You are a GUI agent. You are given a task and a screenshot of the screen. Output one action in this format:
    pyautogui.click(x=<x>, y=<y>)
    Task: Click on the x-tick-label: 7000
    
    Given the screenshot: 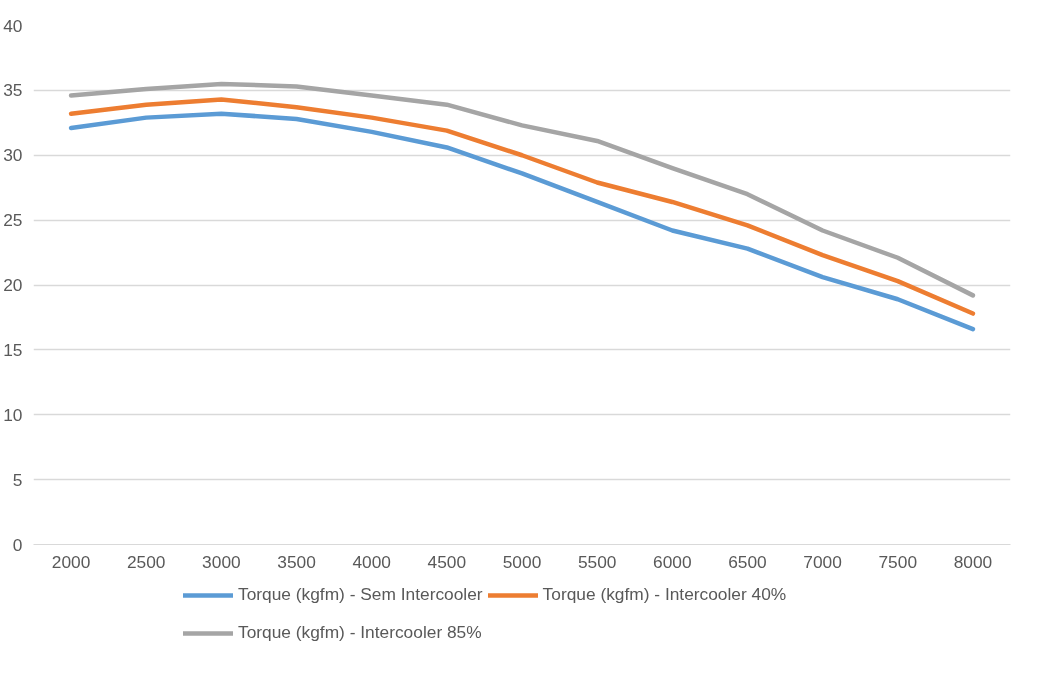 What is the action you would take?
    pyautogui.click(x=822, y=561)
    